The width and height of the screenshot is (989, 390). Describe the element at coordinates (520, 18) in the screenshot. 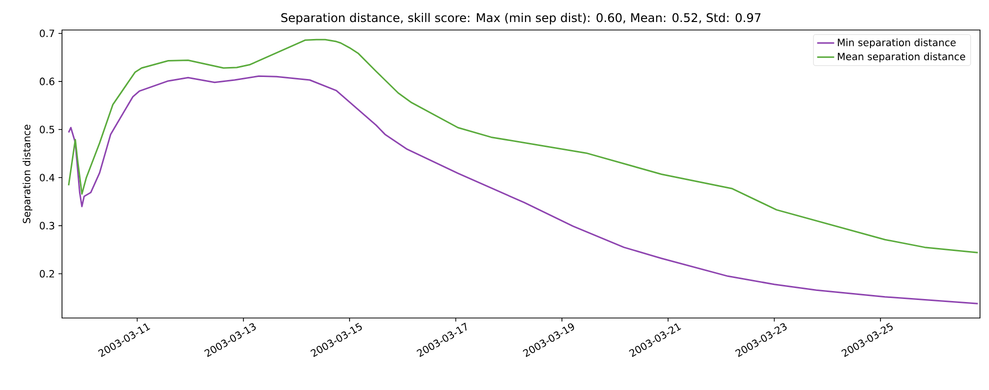

I see `chart-title: Separation distance, skill score: Max (min sep dist): 0.60, Mean: 0.52, Std: 0.97` at that location.